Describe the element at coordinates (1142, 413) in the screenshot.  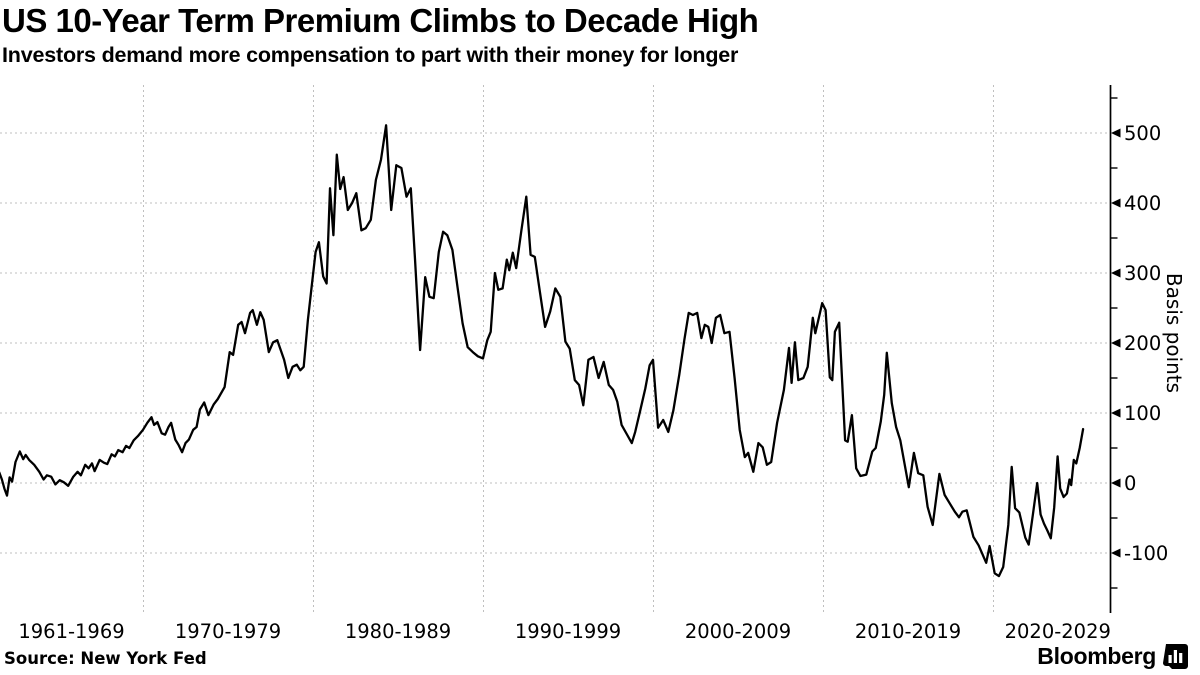
I see `y-tick-label: 100` at that location.